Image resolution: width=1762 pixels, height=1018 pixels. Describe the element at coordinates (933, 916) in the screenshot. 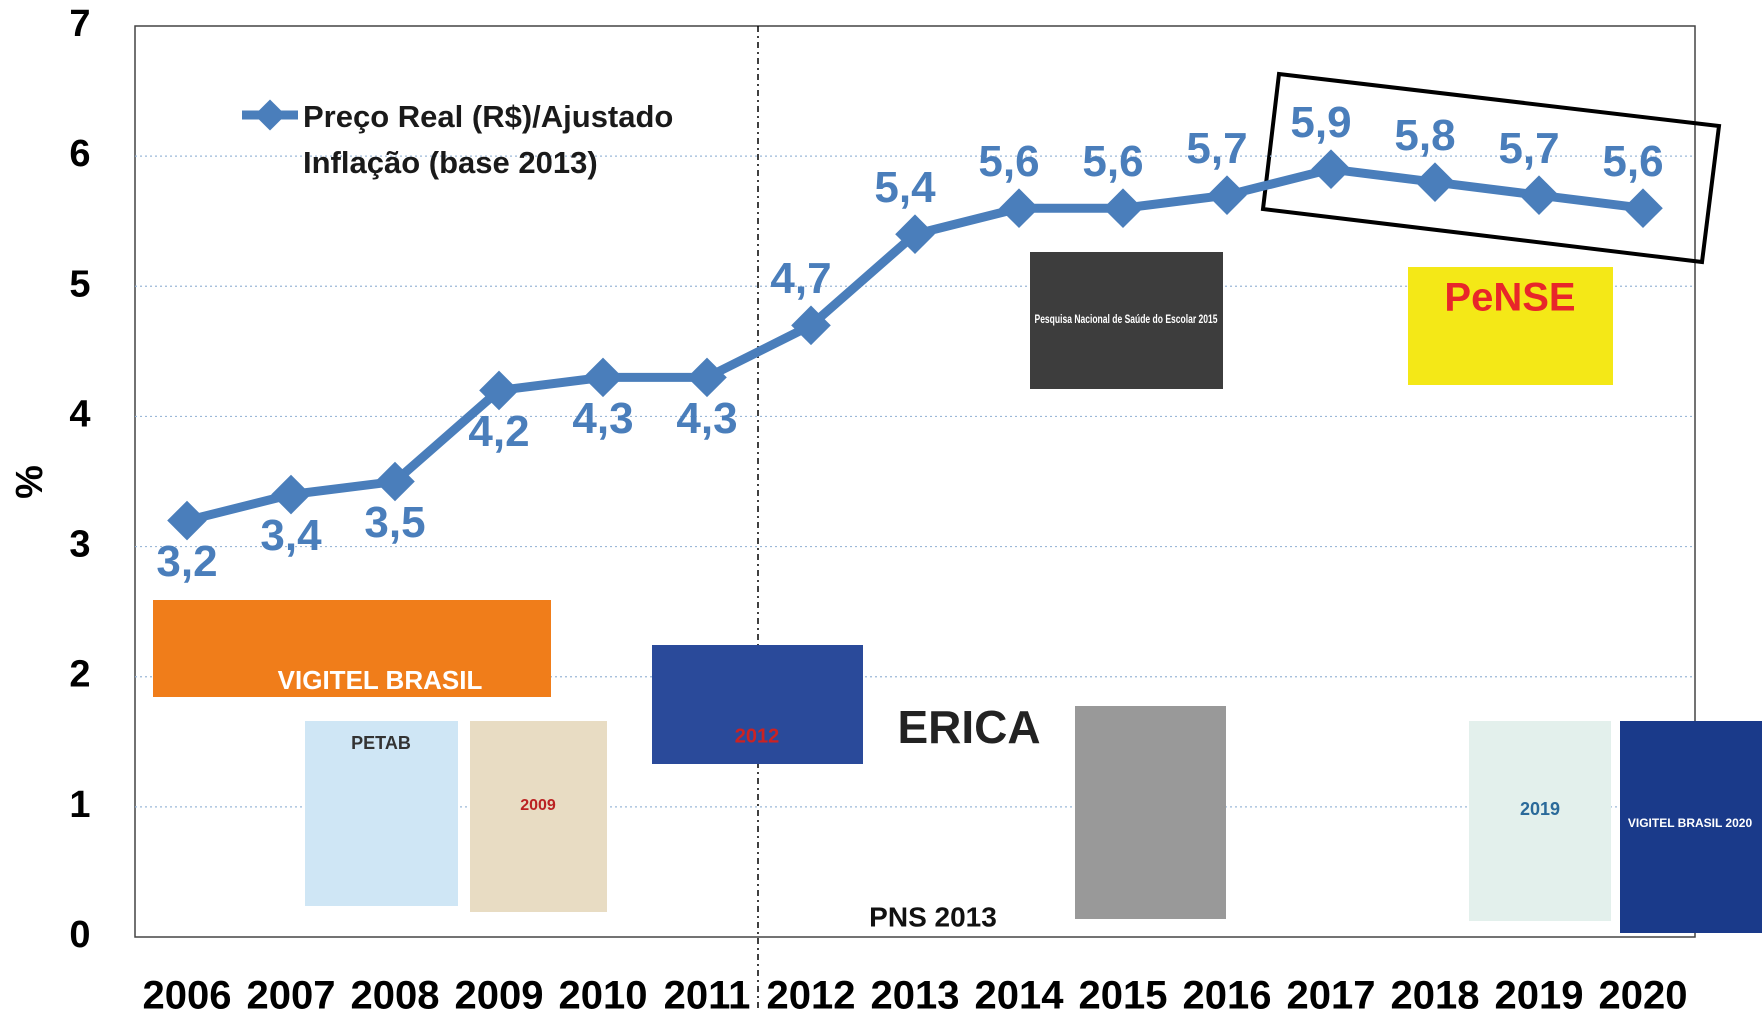

I see `annotation: PNS 2013` at that location.